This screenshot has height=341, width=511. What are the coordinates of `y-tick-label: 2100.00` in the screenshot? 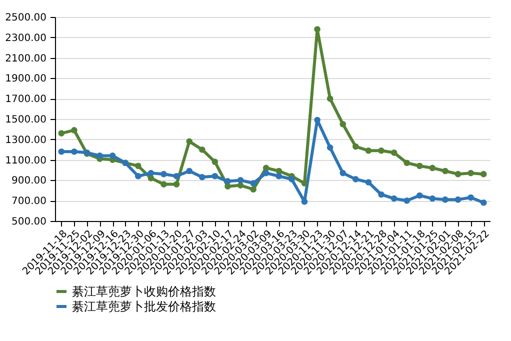 It's located at (25, 58).